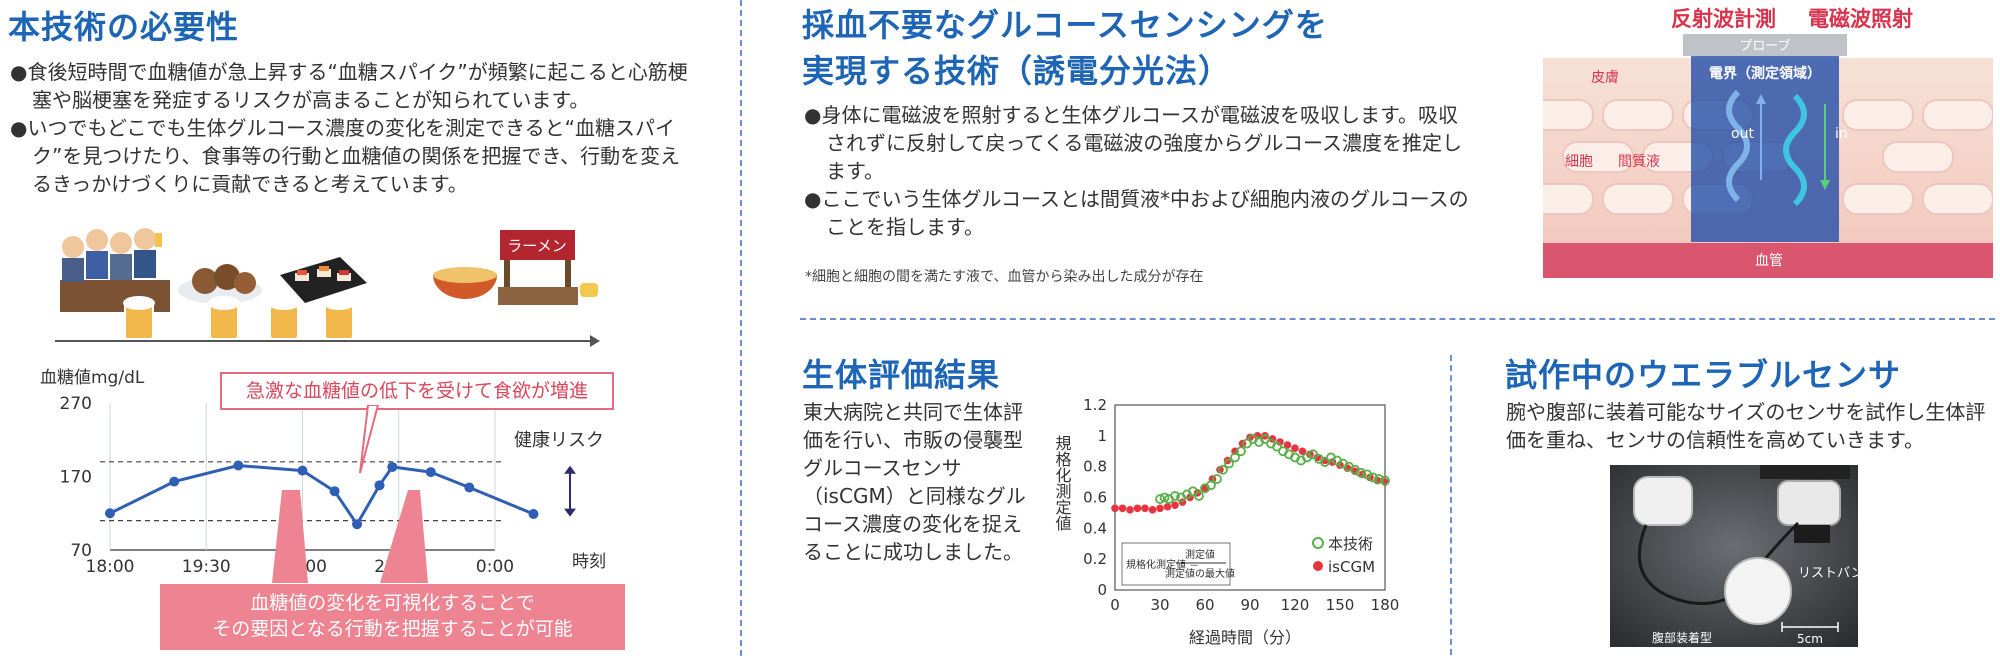 The image size is (2000, 656). What do you see at coordinates (1397, 319) in the screenshot?
I see `divider-horizontal` at bounding box center [1397, 319].